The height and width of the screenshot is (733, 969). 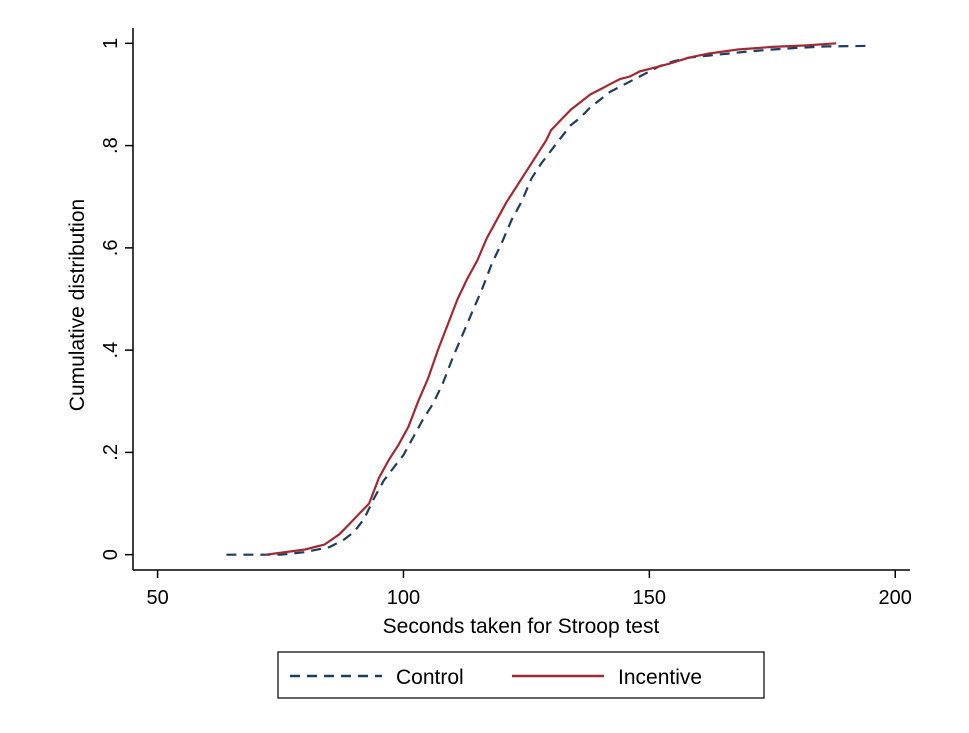 What do you see at coordinates (529, 589) in the screenshot?
I see `x-ticks: 50 100 150 200` at bounding box center [529, 589].